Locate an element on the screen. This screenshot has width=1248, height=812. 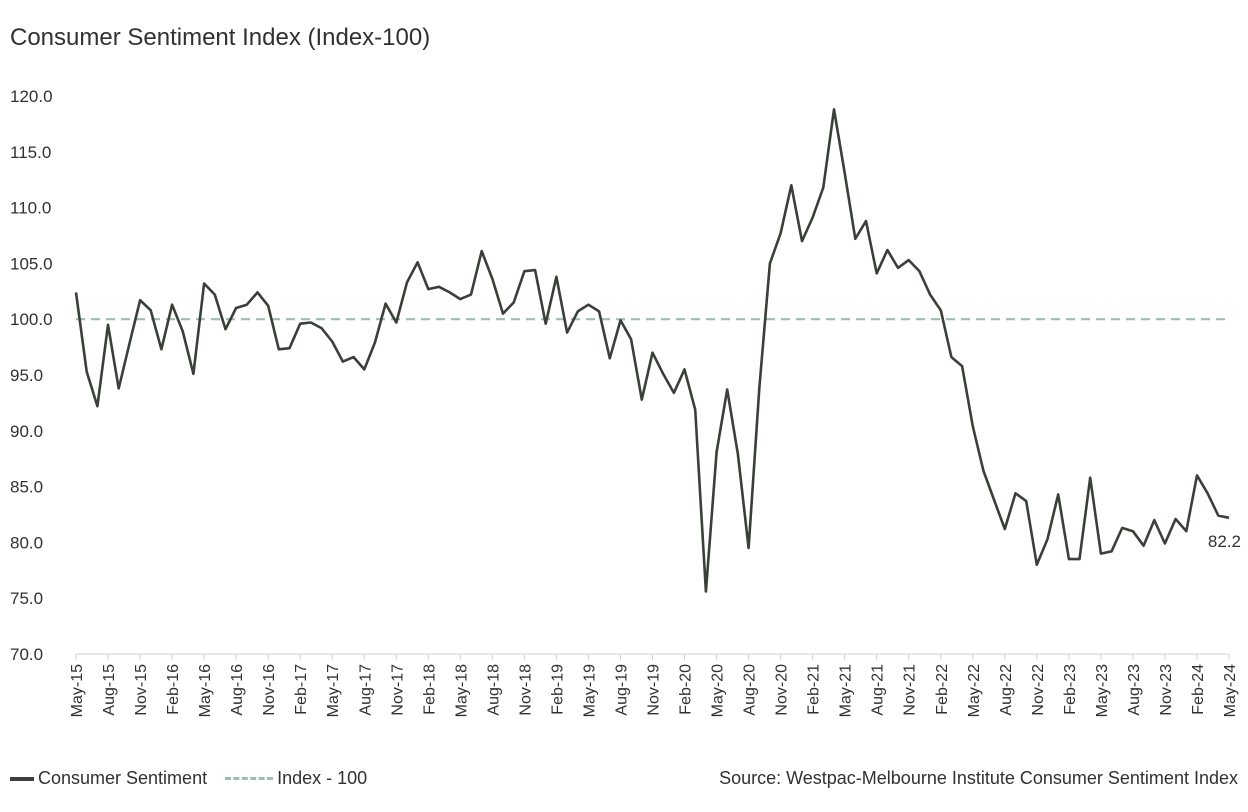
y-tick-label: 75.0 is located at coordinates (26, 598).